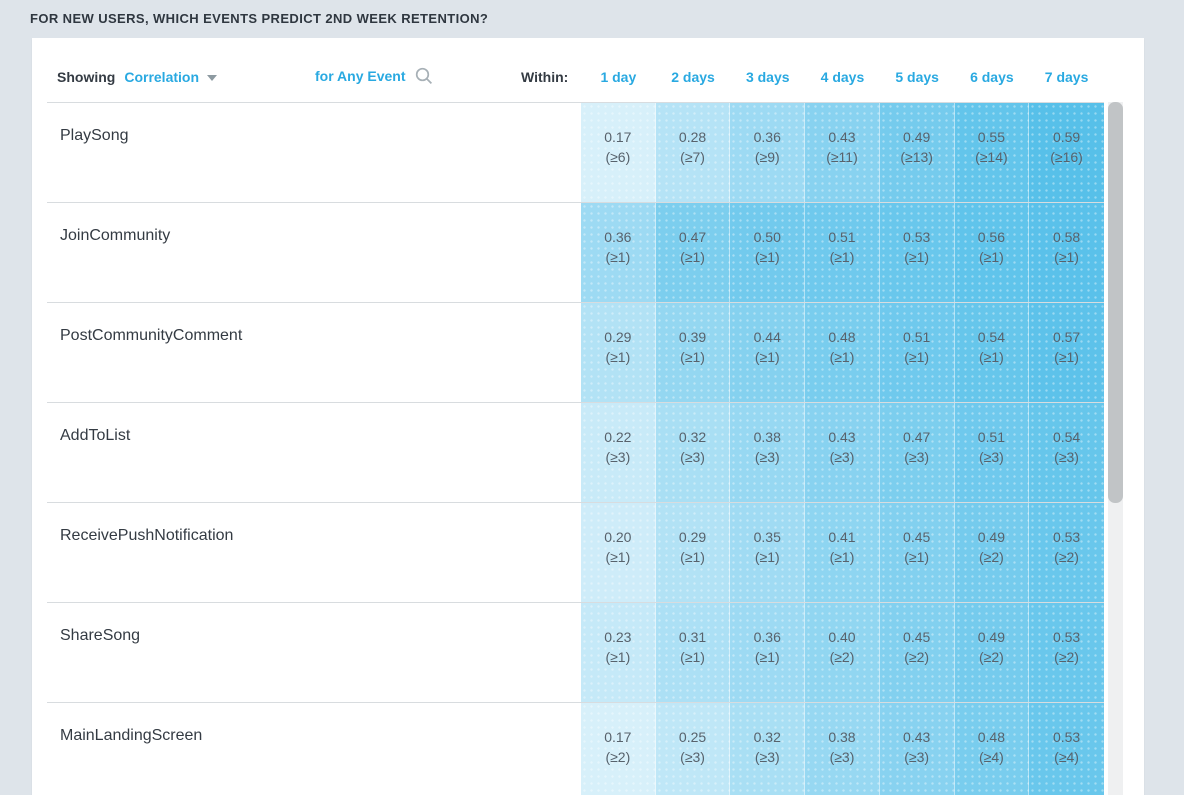 This screenshot has width=1184, height=795. Describe the element at coordinates (842, 352) in the screenshot. I see `correlation-cell: 0.48 (≥1)` at that location.